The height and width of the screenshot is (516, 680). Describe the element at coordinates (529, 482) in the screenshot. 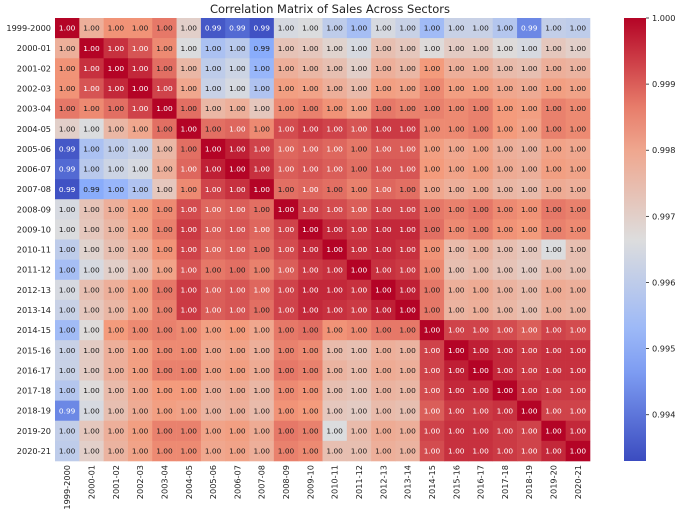

I see `x-tick-label: 2018-19` at that location.